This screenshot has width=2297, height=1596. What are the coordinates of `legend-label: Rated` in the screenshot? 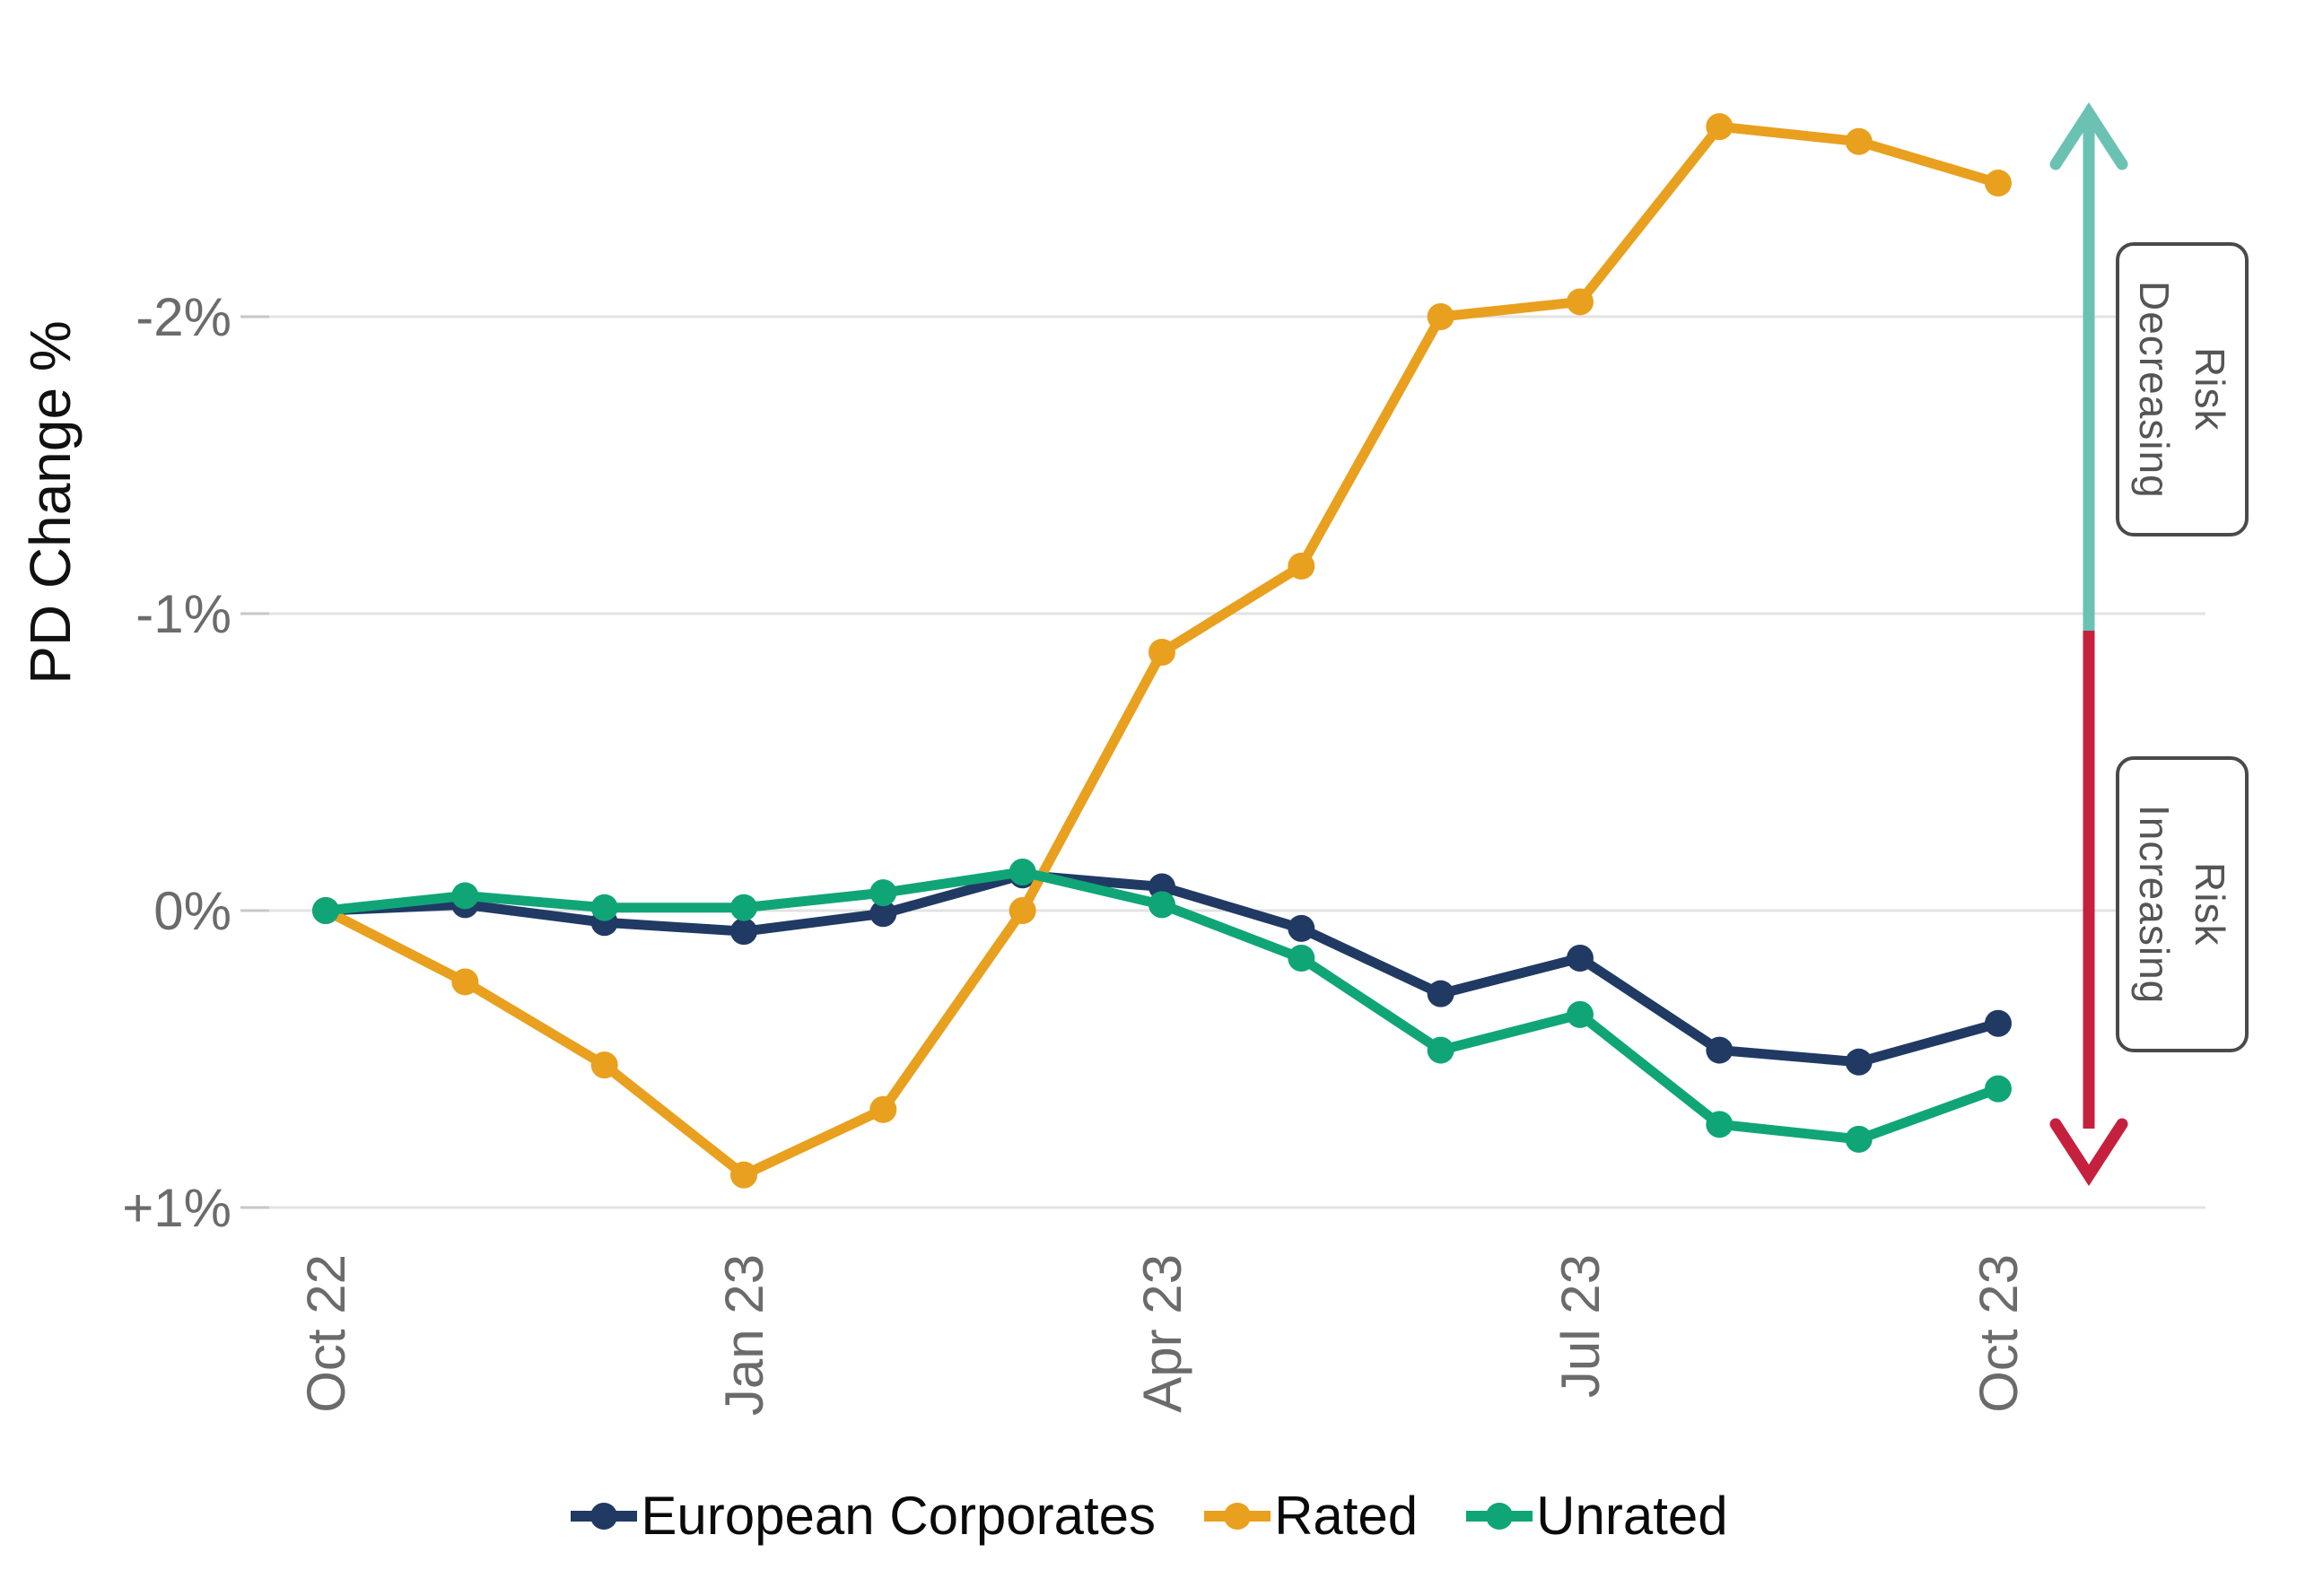 It's located at (1346, 1516).